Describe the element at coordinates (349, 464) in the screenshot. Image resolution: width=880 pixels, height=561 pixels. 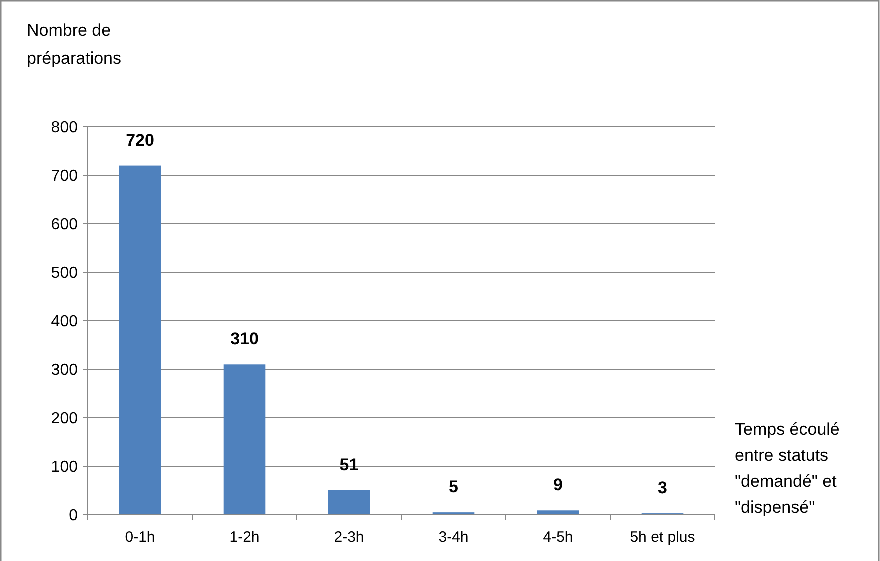
I see `data-label: 51` at that location.